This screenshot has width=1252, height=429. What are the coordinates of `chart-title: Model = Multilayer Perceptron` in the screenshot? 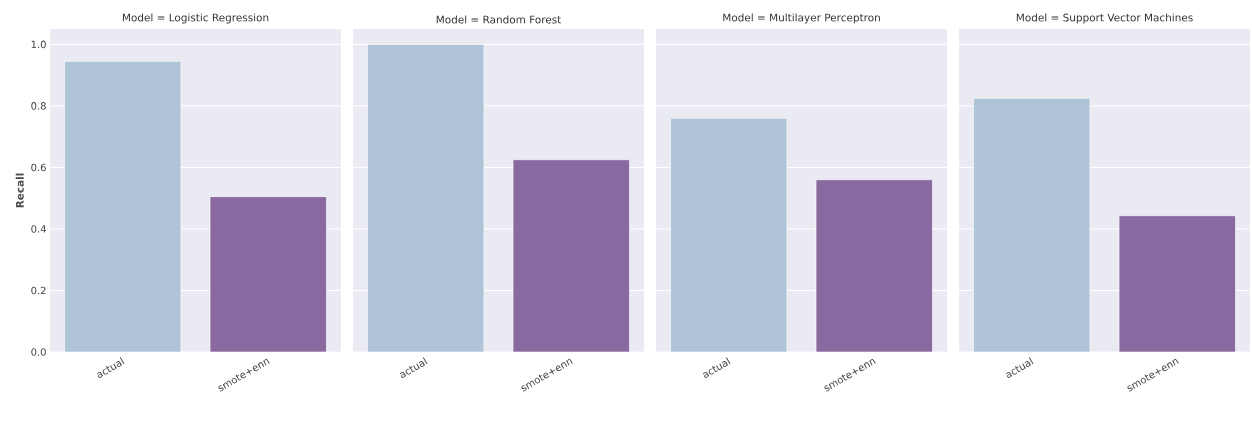 It's located at (801, 18).